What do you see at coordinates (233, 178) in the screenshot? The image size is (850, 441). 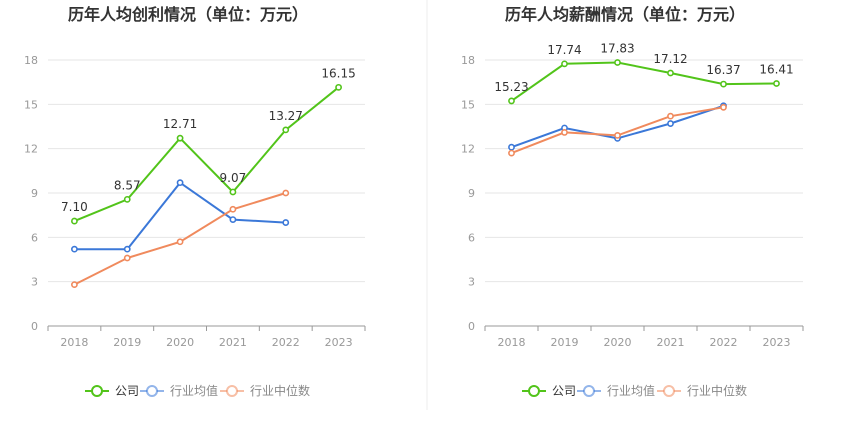 I see `data-label: 9.07` at bounding box center [233, 178].